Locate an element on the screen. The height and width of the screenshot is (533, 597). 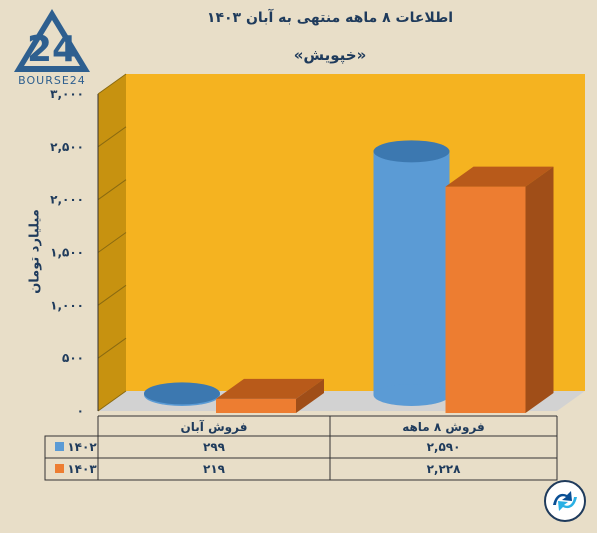
bourse24-logo: 24 BOURSE24 is located at coordinates (52, 47).